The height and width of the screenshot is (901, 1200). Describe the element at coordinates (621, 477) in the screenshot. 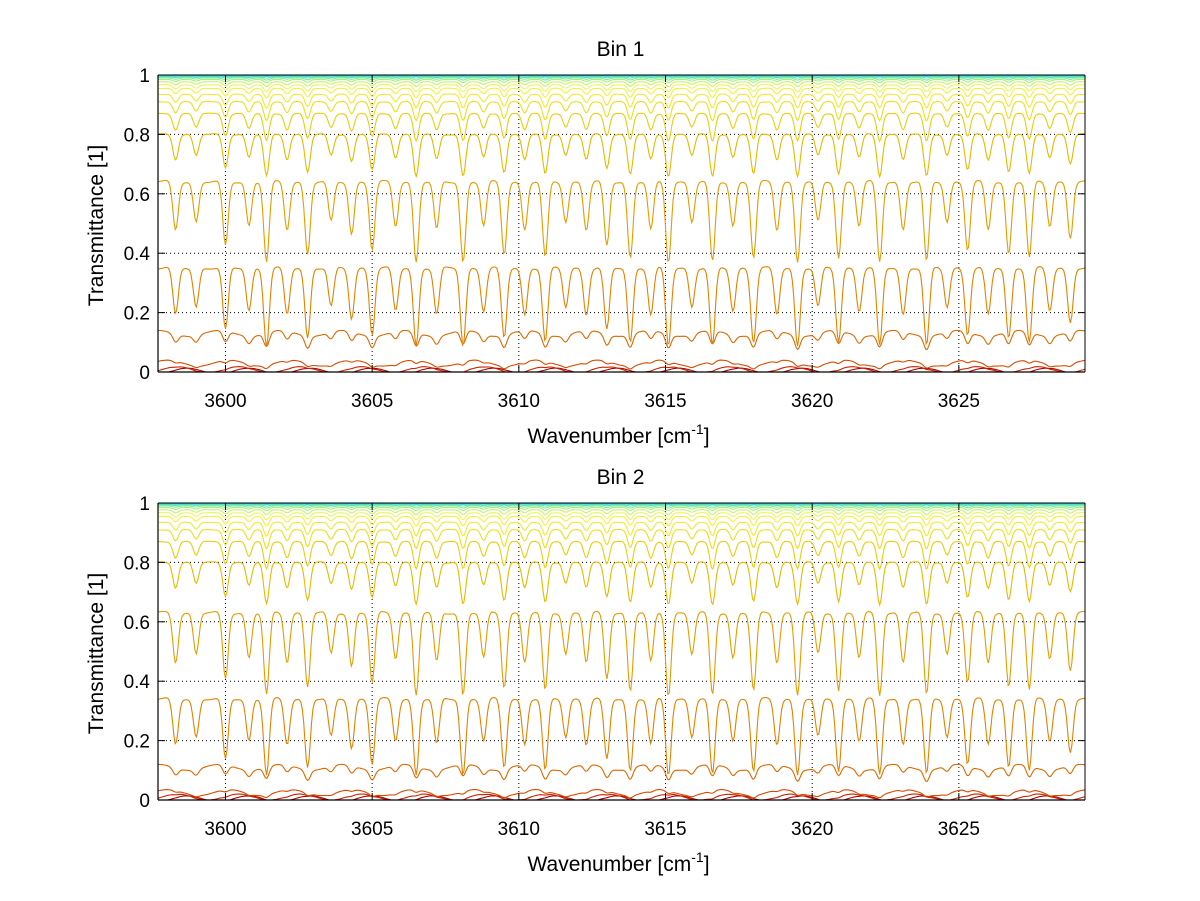

I see `chart-title: Bin 2` at that location.